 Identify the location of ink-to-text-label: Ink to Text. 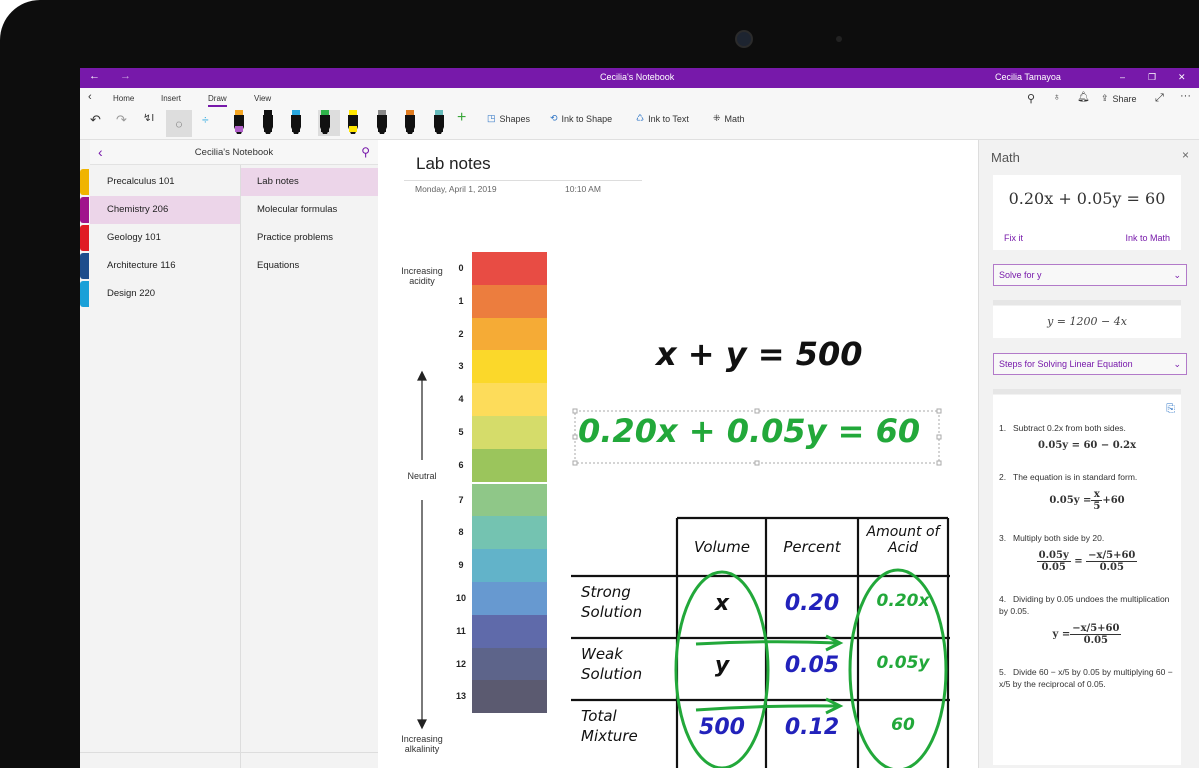
(668, 118).